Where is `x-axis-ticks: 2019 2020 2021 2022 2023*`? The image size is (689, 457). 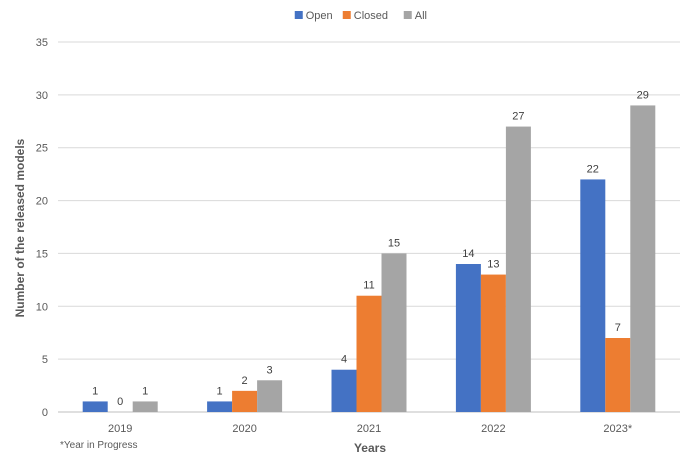 x-axis-ticks: 2019 2020 2021 2022 2023* is located at coordinates (370, 429).